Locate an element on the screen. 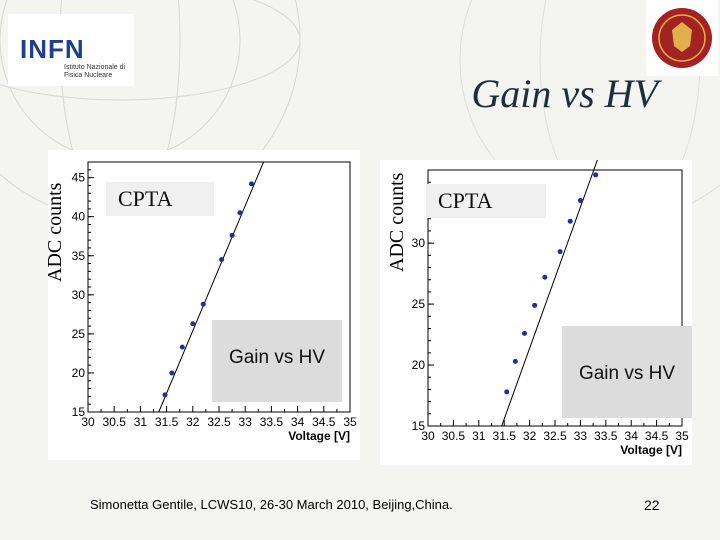  chart-0-y-tick-label: 40 is located at coordinates (79, 217).